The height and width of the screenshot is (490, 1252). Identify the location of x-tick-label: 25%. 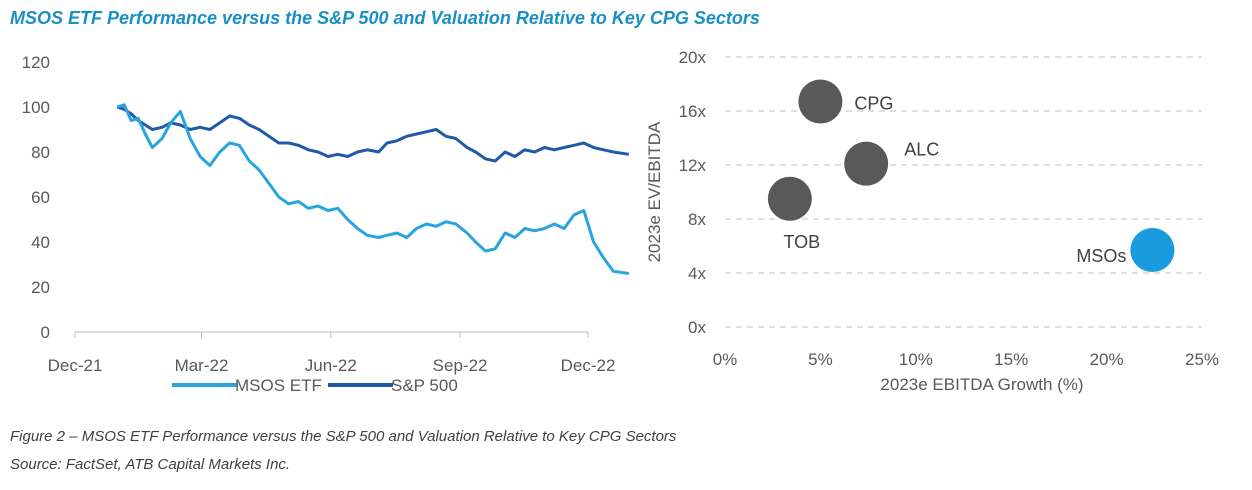
(1202, 359).